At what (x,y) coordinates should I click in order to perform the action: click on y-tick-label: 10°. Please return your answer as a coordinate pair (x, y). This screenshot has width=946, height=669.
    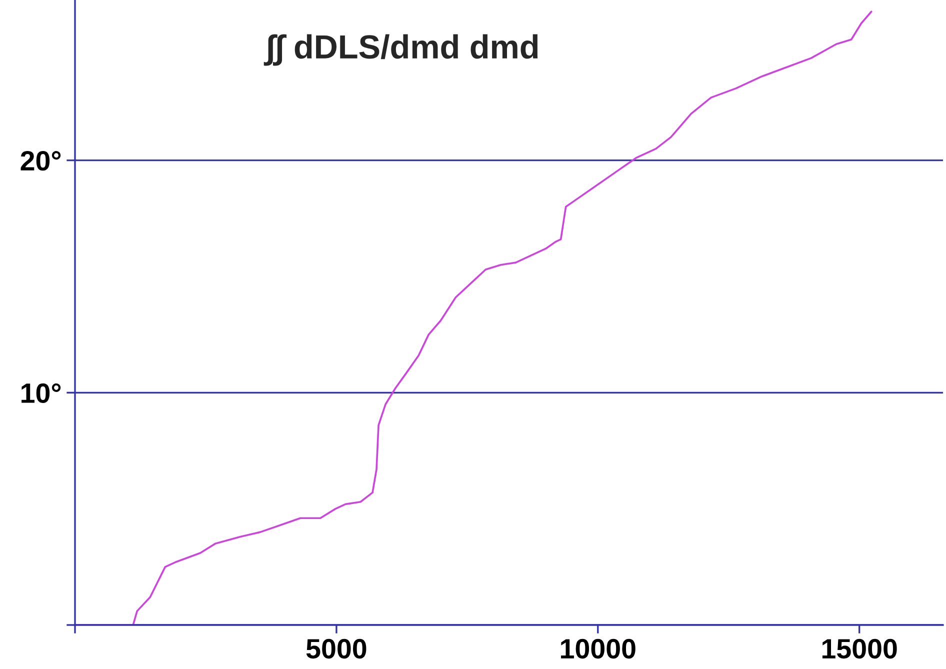
    Looking at the image, I should click on (41, 393).